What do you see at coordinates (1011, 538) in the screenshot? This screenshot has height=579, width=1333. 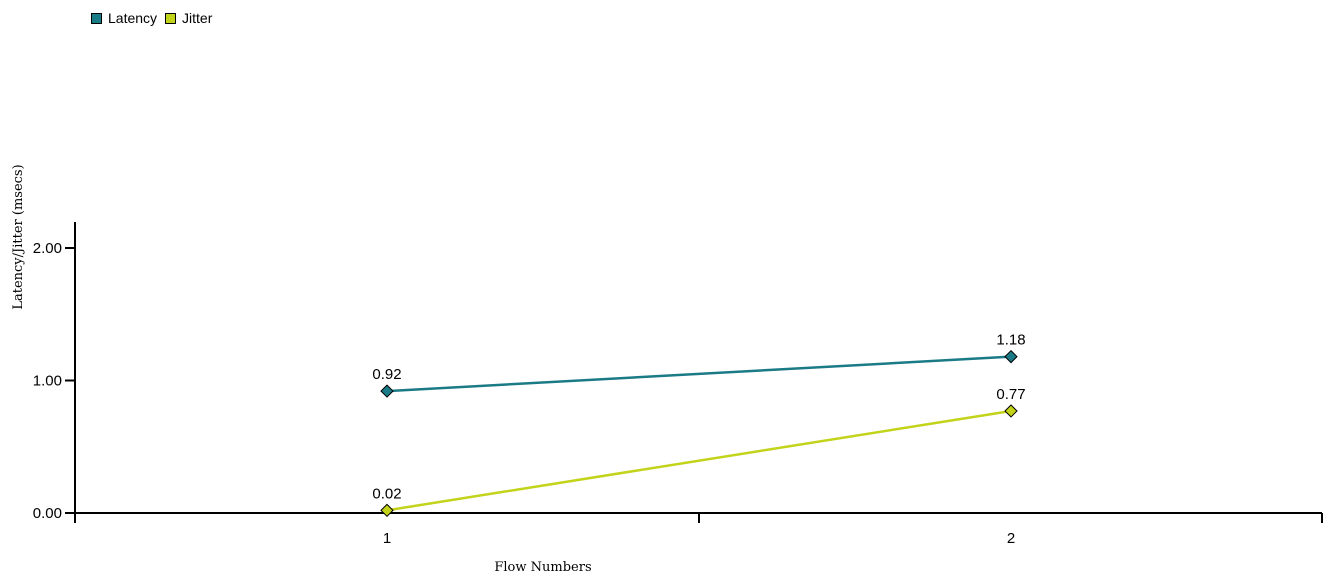 I see `x-tick-label: 2` at bounding box center [1011, 538].